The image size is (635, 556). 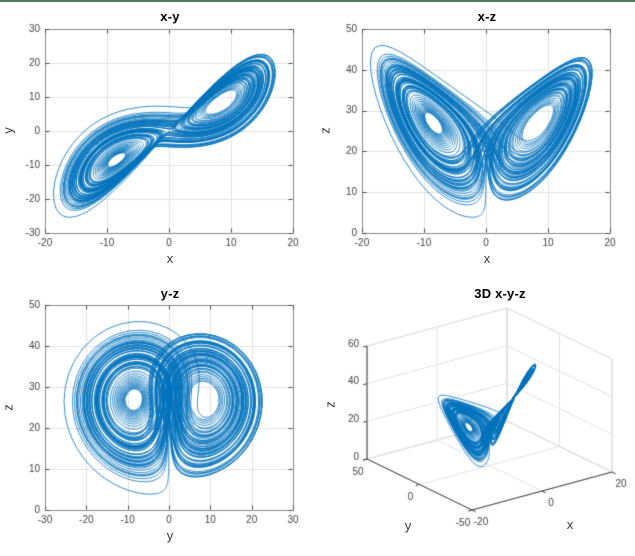 What do you see at coordinates (487, 16) in the screenshot?
I see `plot-title-xz: x-z` at bounding box center [487, 16].